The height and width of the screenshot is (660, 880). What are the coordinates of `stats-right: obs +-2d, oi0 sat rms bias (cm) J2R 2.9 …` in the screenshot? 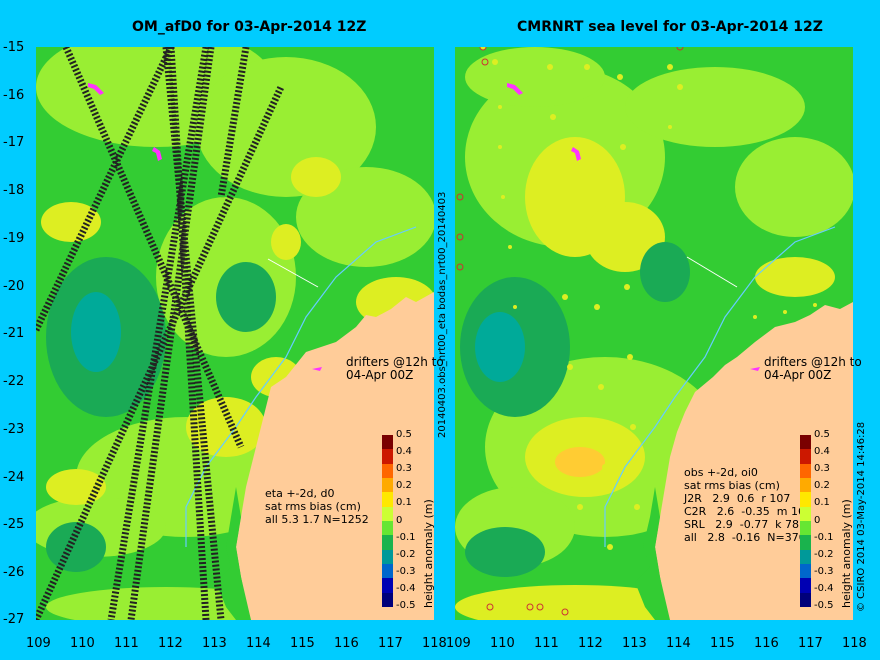 It's located at (745, 505).